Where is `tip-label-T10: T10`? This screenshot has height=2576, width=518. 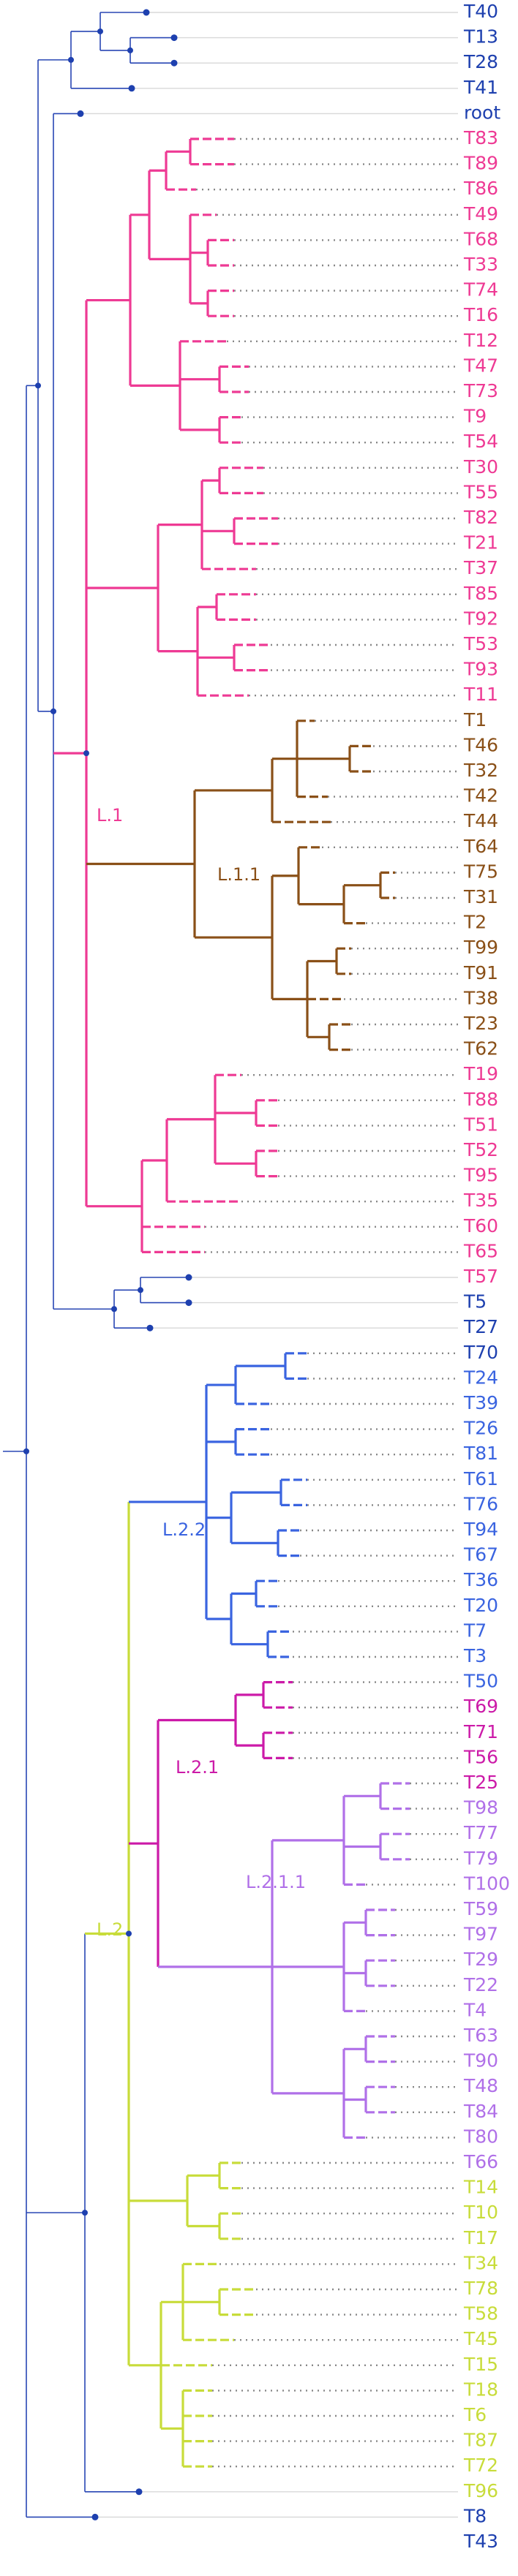
tip-label-T10: T10 is located at coordinates (480, 2212).